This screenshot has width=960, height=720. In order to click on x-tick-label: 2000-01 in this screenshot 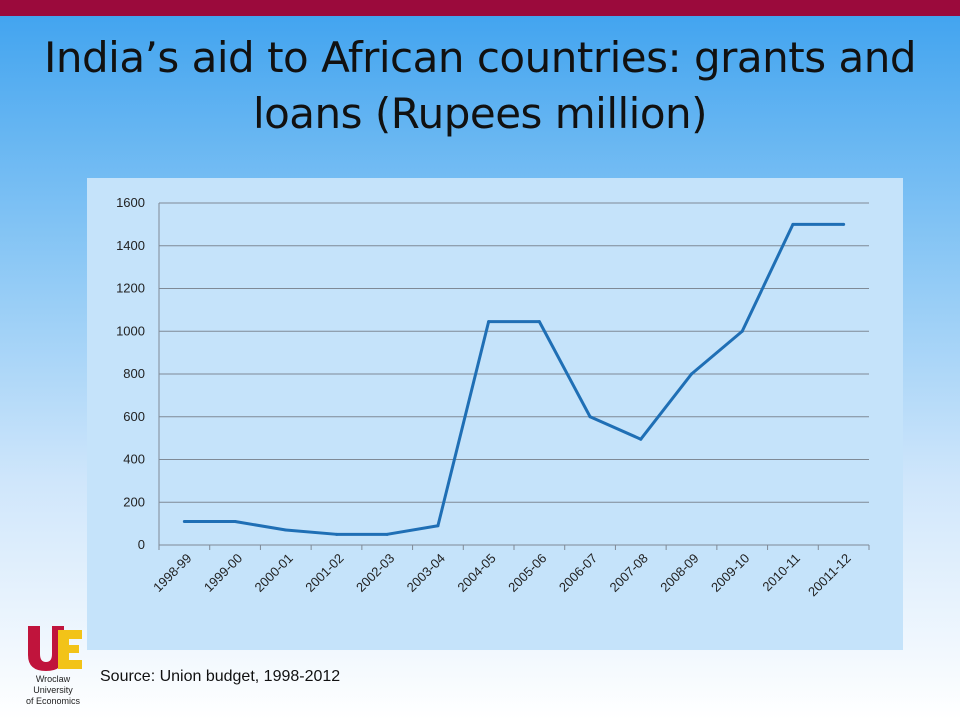, I will do `click(274, 573)`.